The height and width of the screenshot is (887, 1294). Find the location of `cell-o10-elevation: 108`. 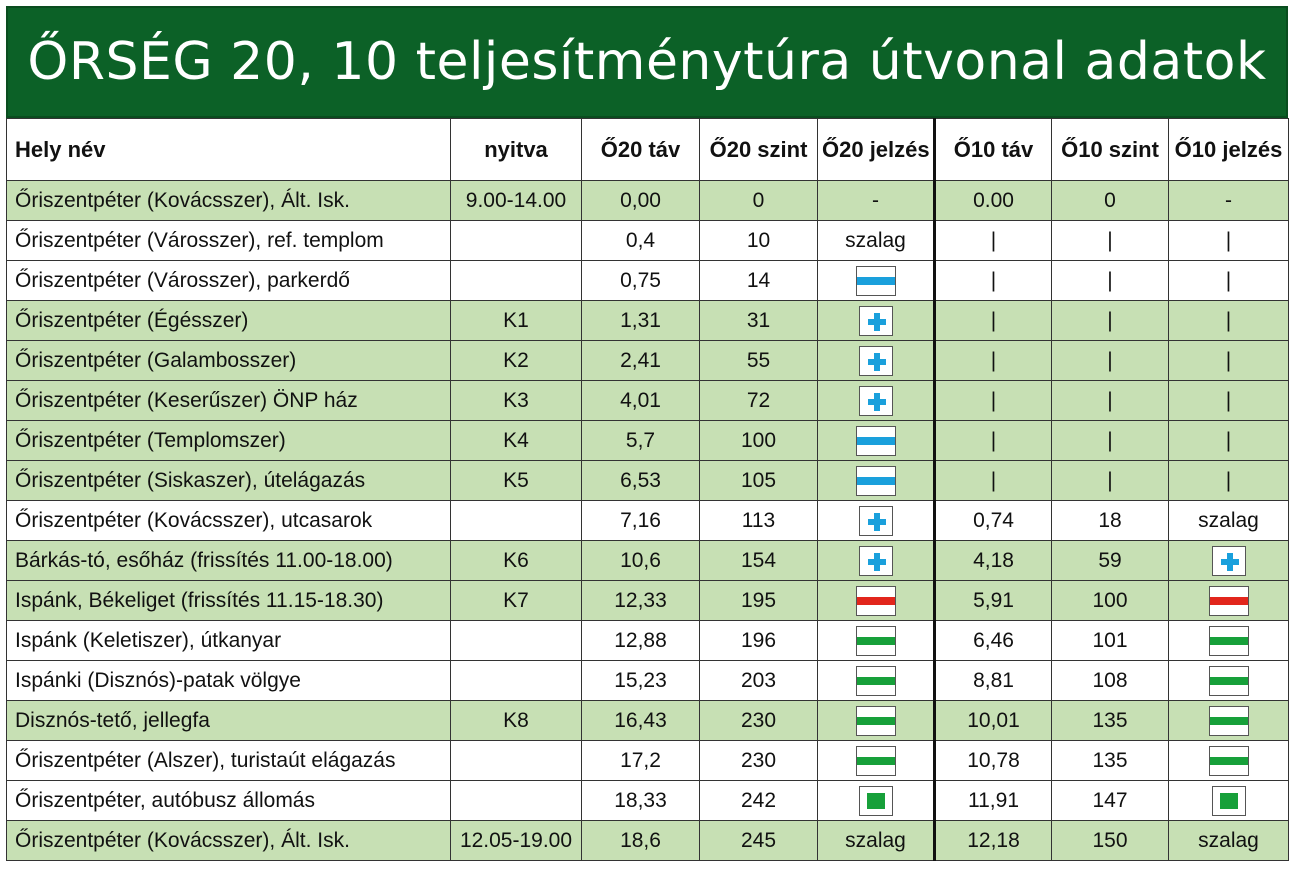

cell-o10-elevation: 108 is located at coordinates (1110, 680).